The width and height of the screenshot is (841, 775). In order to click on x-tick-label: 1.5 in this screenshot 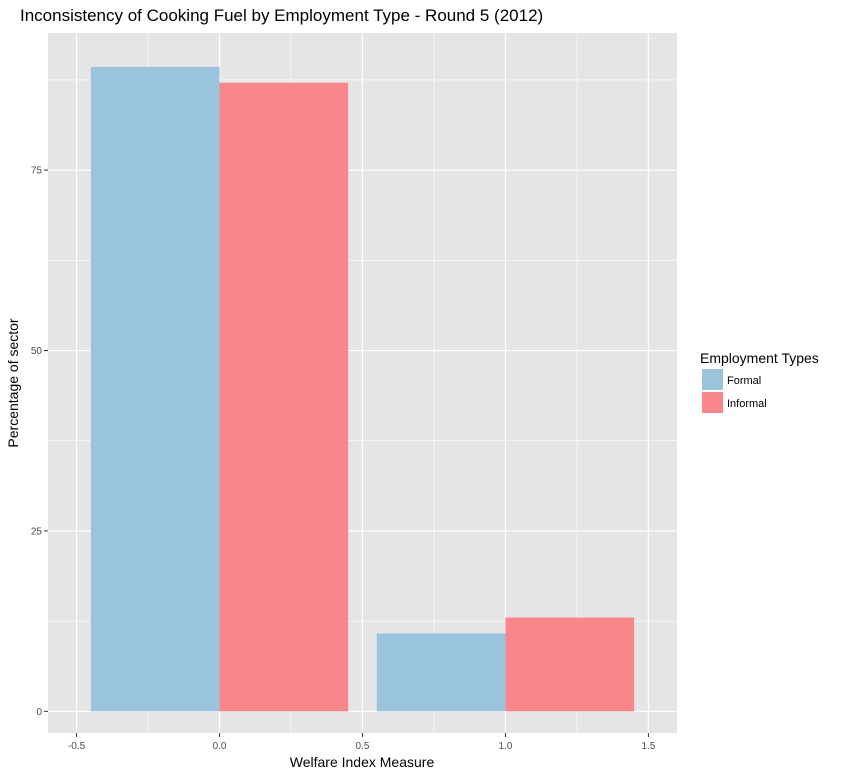, I will do `click(648, 746)`.